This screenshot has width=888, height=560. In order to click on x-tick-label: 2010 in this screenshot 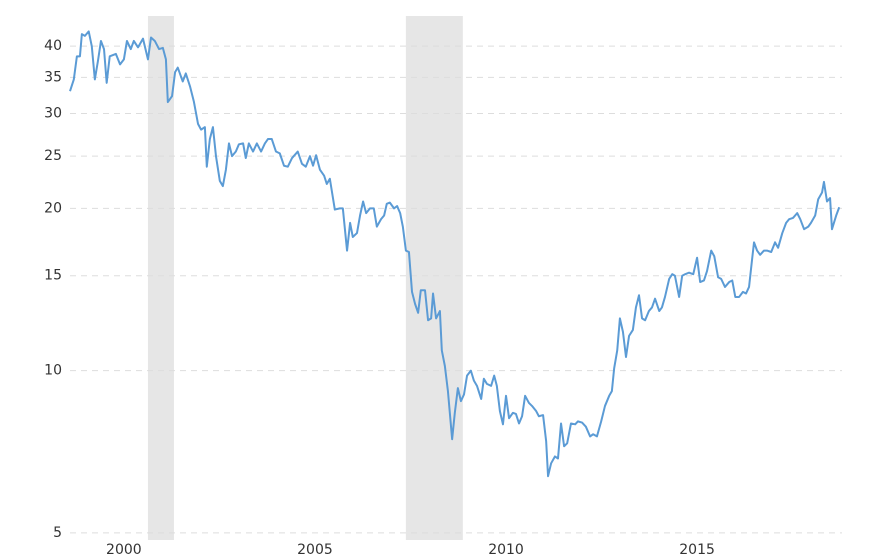, I will do `click(506, 550)`.